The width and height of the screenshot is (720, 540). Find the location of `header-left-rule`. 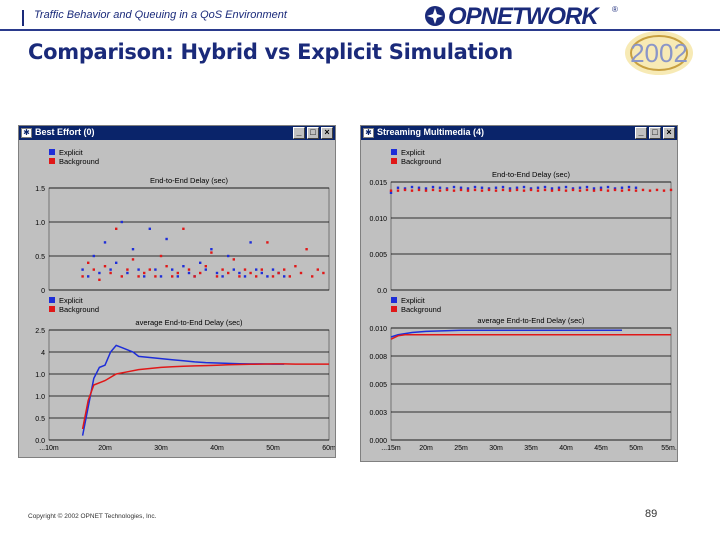

header-left-rule is located at coordinates (23, 18).